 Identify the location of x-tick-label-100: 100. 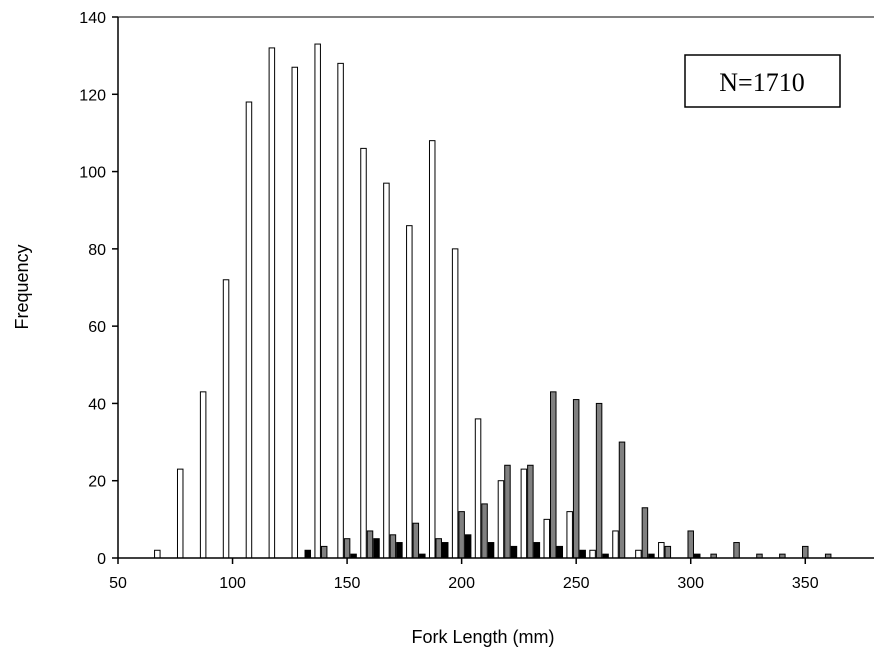
(232, 583).